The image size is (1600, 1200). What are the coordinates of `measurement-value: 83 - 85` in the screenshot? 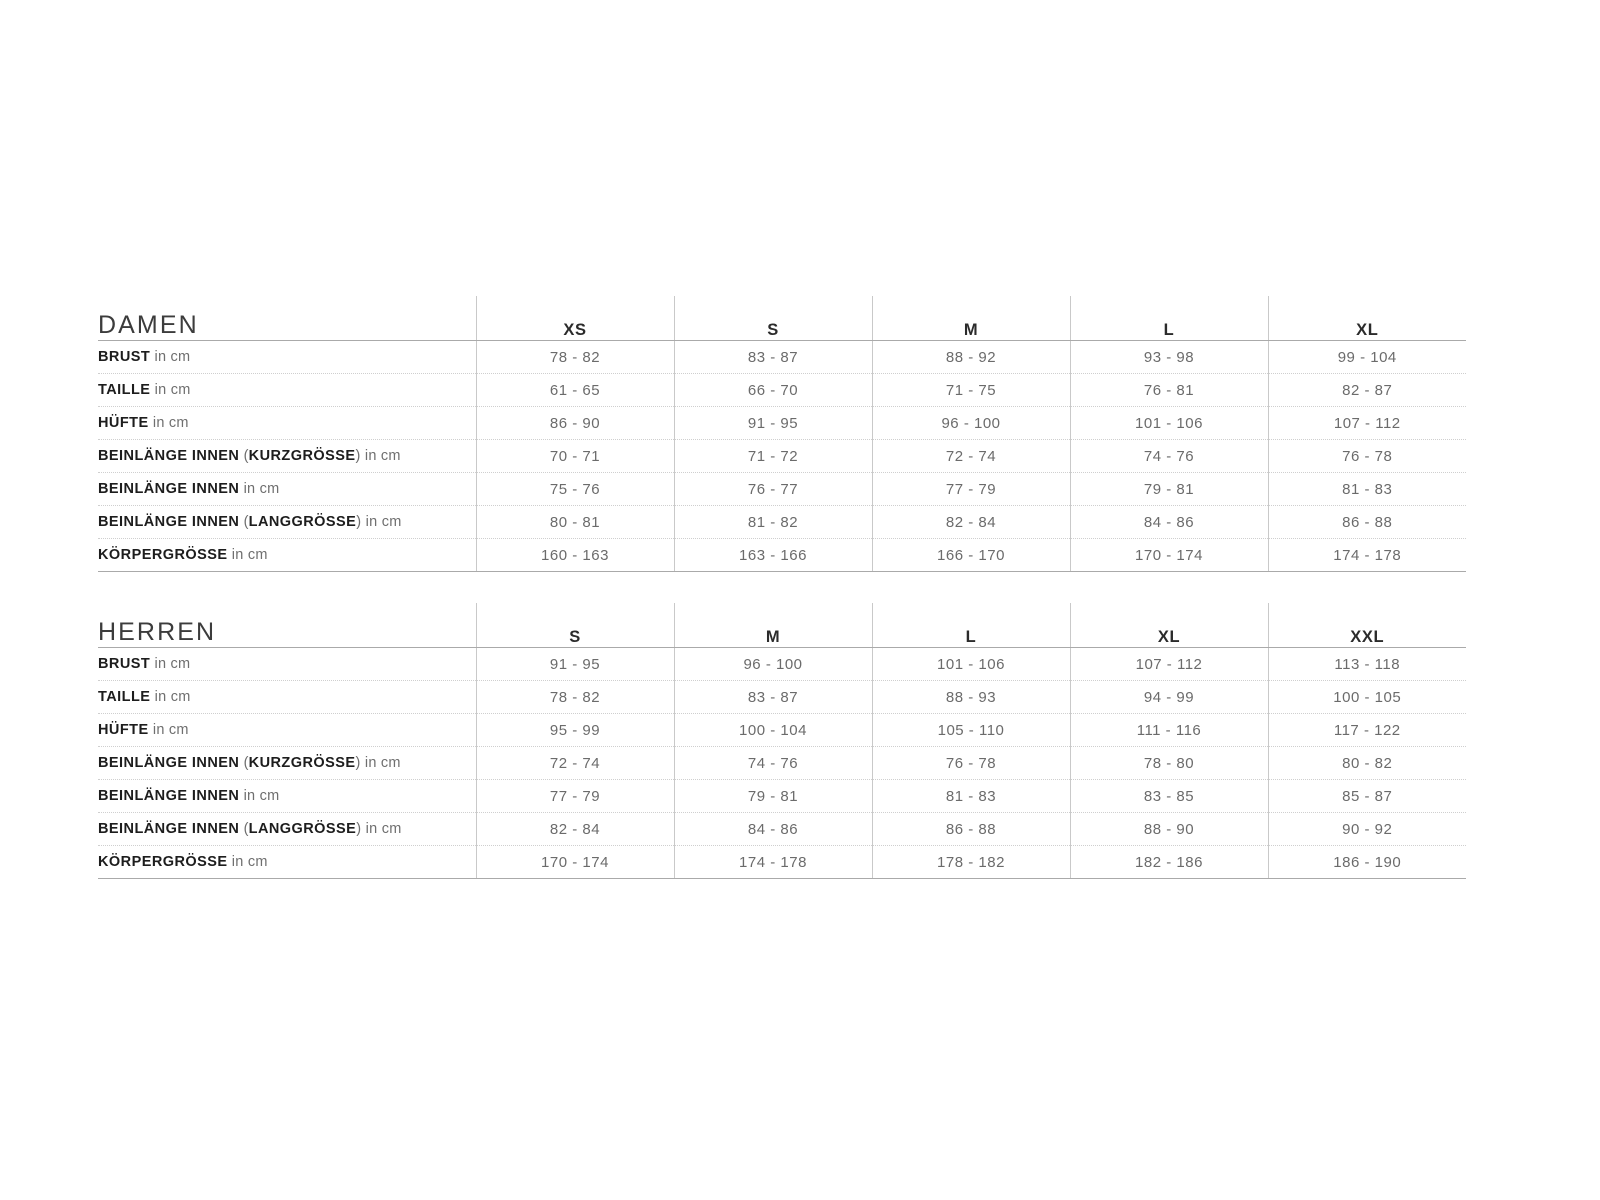 It's located at (1168, 796).